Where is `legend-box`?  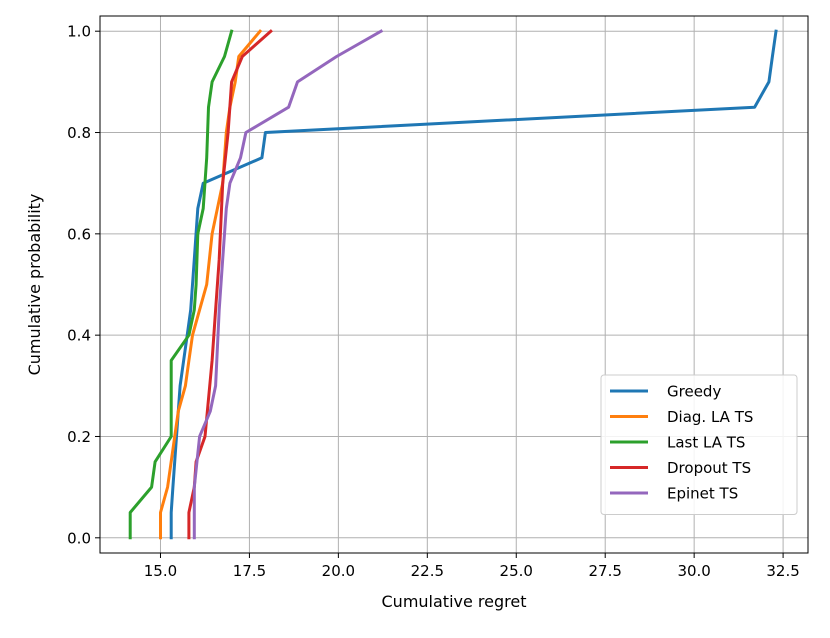 legend-box is located at coordinates (699, 444).